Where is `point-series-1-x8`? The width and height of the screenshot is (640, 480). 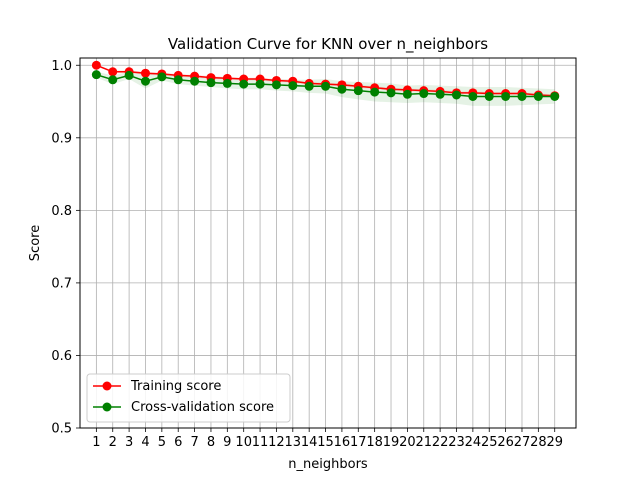 point-series-1-x8 is located at coordinates (211, 83).